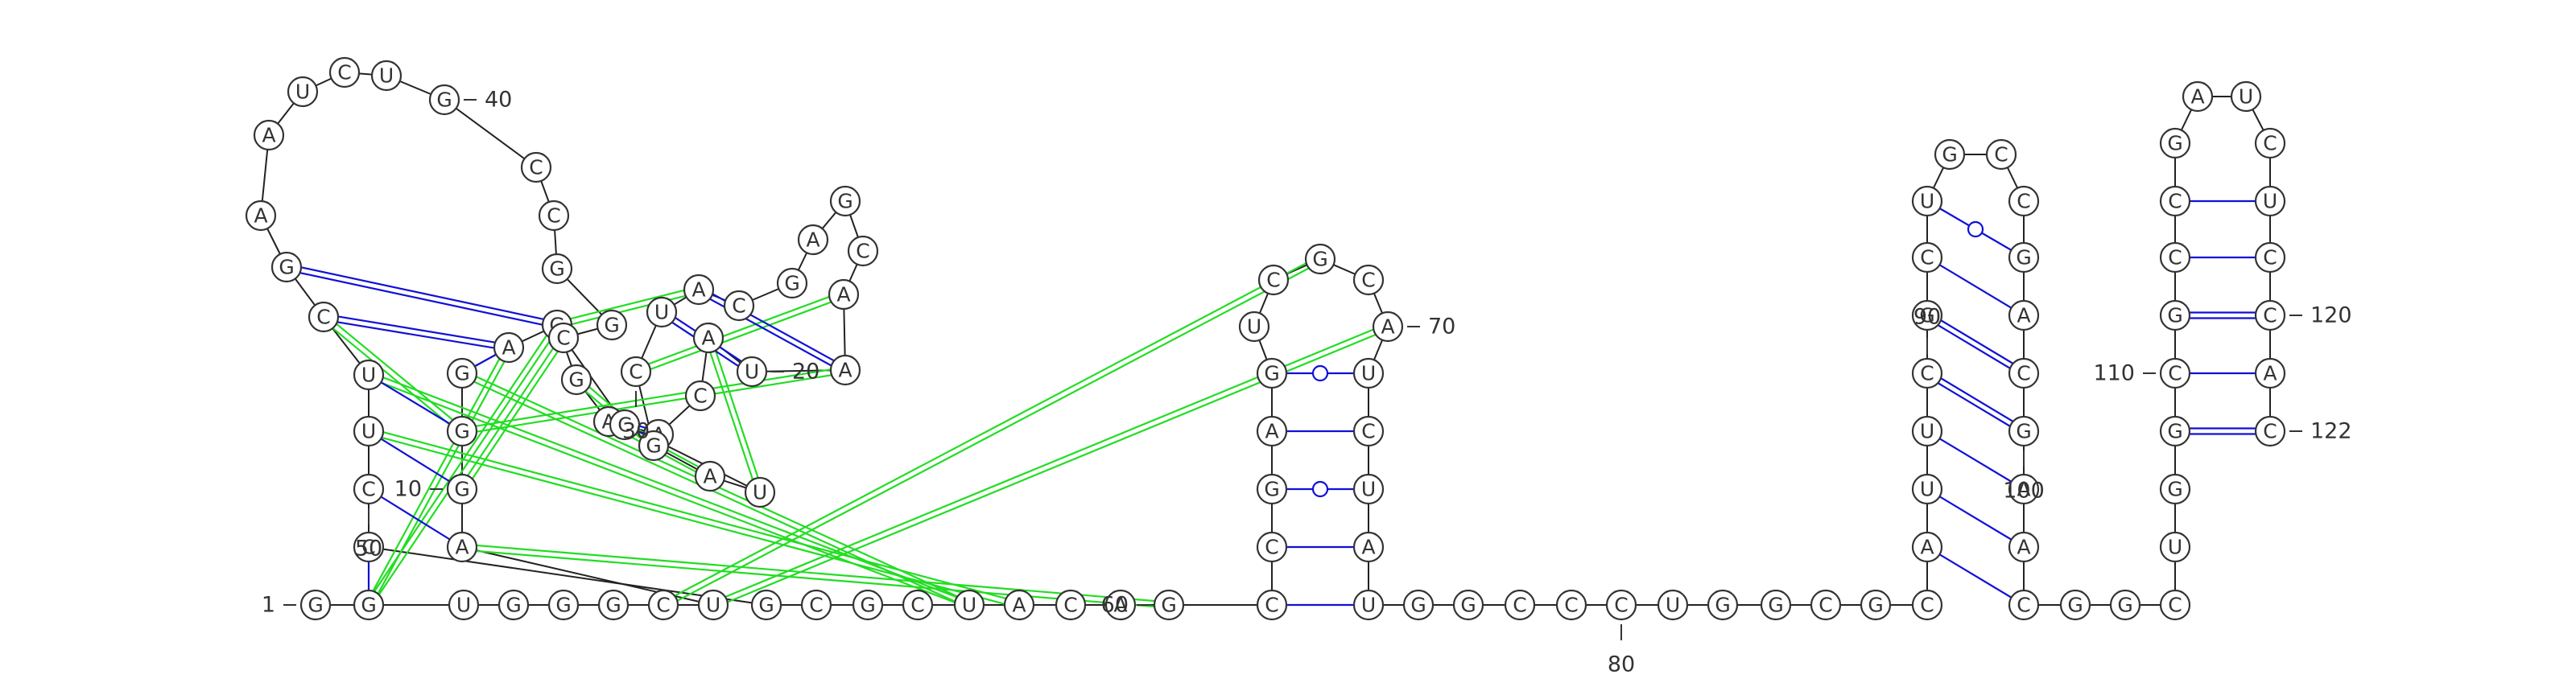 This screenshot has height=687, width=2576. What do you see at coordinates (408, 490) in the screenshot?
I see `index-label: 10` at bounding box center [408, 490].